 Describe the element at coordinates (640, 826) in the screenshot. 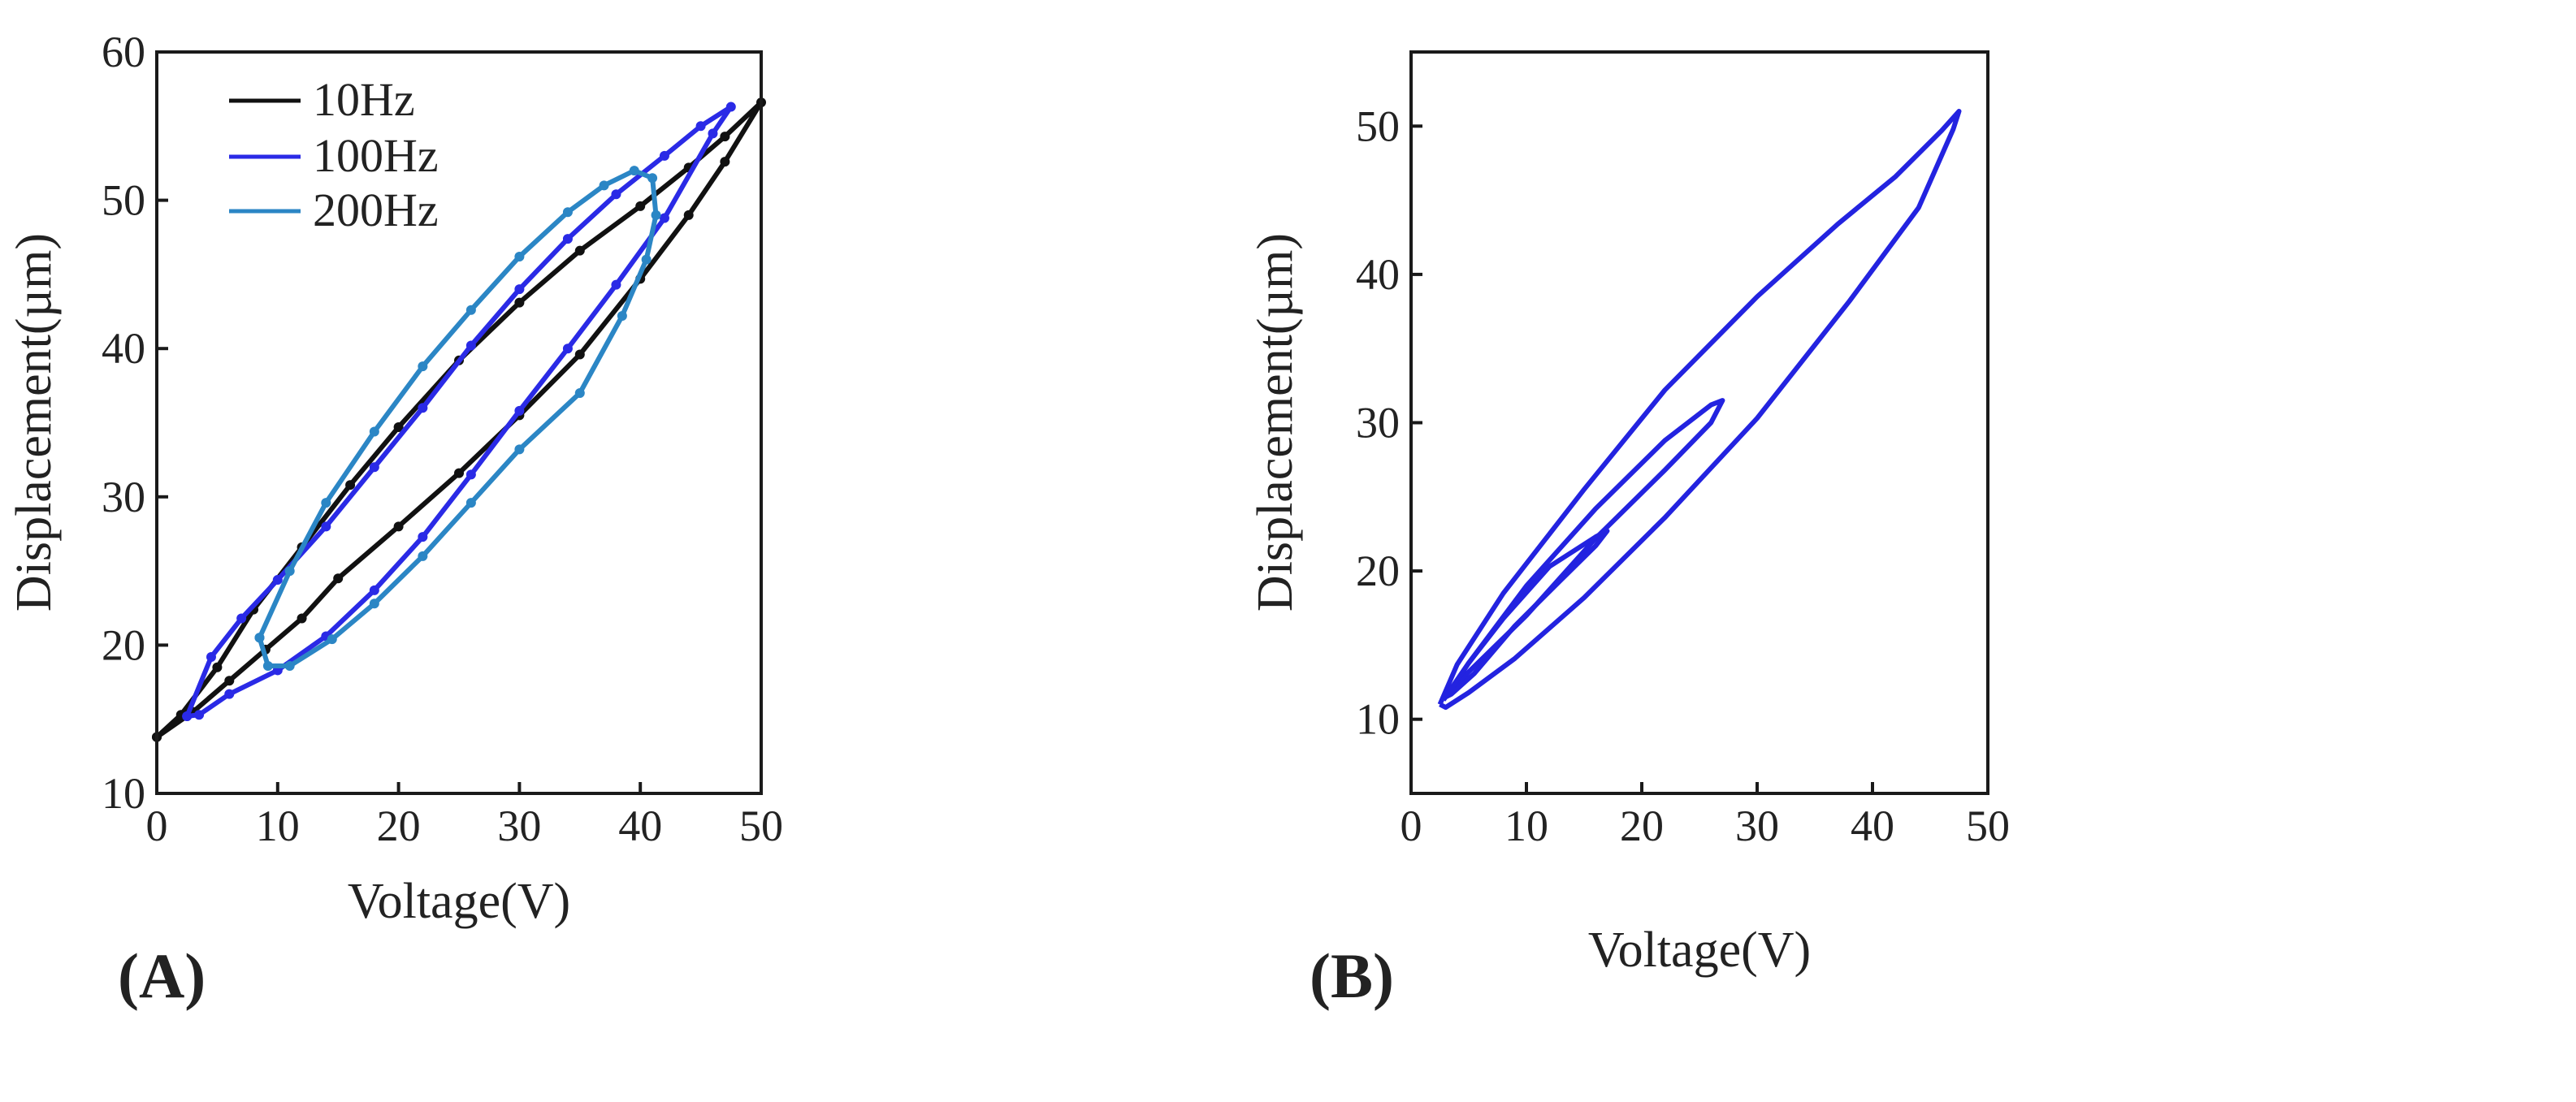

I see `plot-a-xtick-label: 40` at that location.